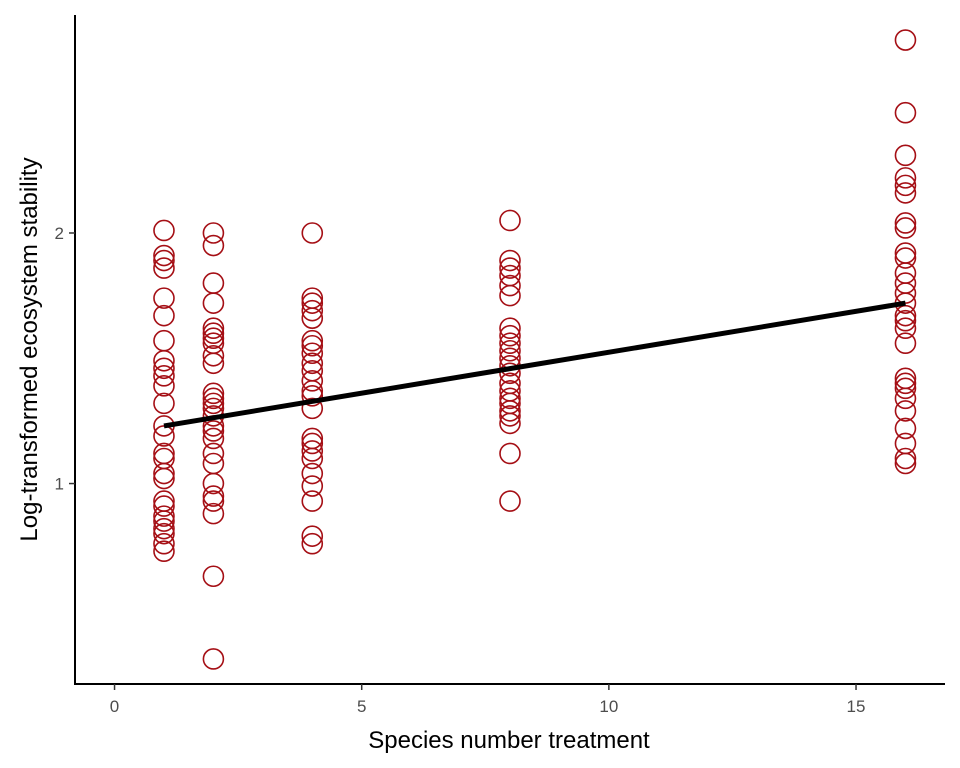  Describe the element at coordinates (59, 484) in the screenshot. I see `y-tick-label: 1` at that location.